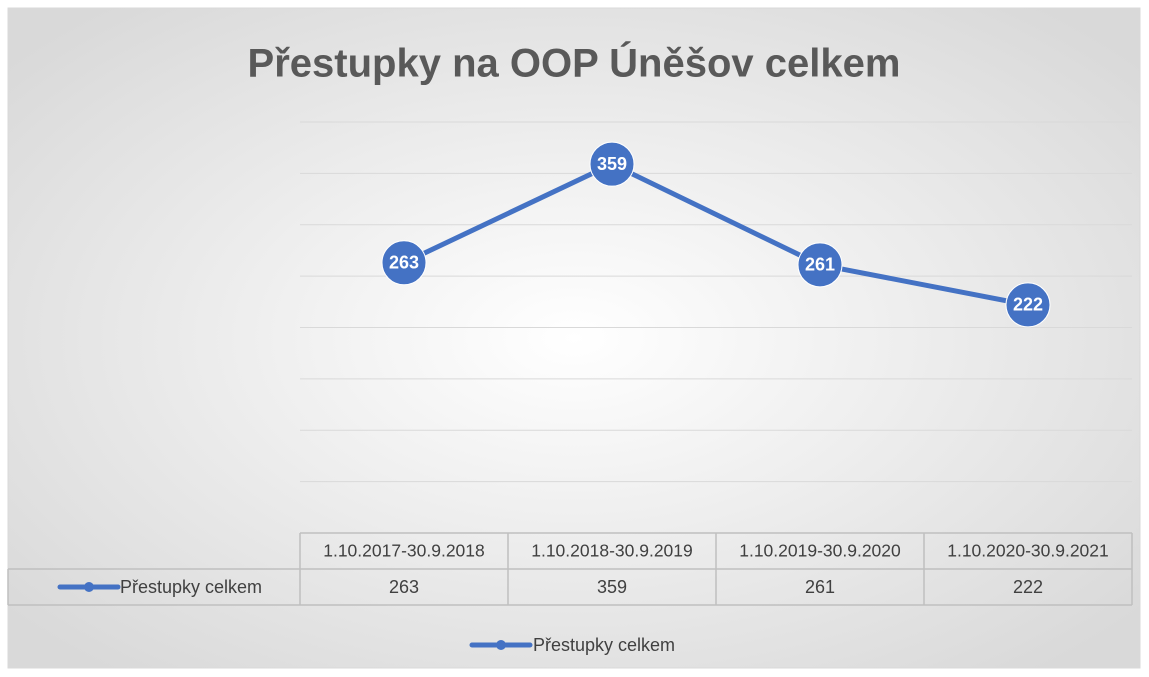 This screenshot has width=1149, height=677. What do you see at coordinates (612, 587) in the screenshot?
I see `table-value: 359` at bounding box center [612, 587].